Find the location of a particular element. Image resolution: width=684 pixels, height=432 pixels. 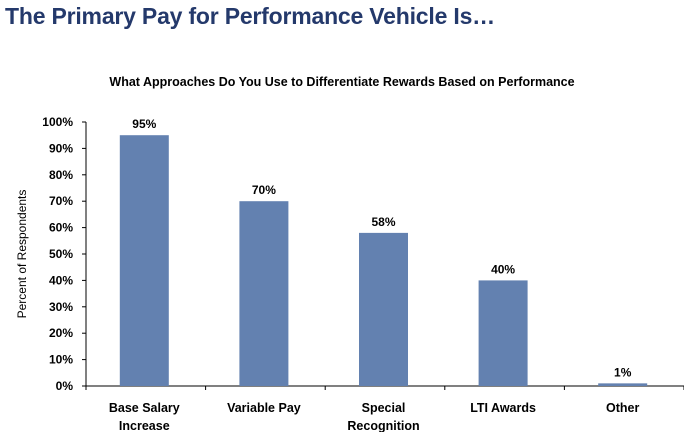

y-tick-label: 60% is located at coordinates (61, 228).